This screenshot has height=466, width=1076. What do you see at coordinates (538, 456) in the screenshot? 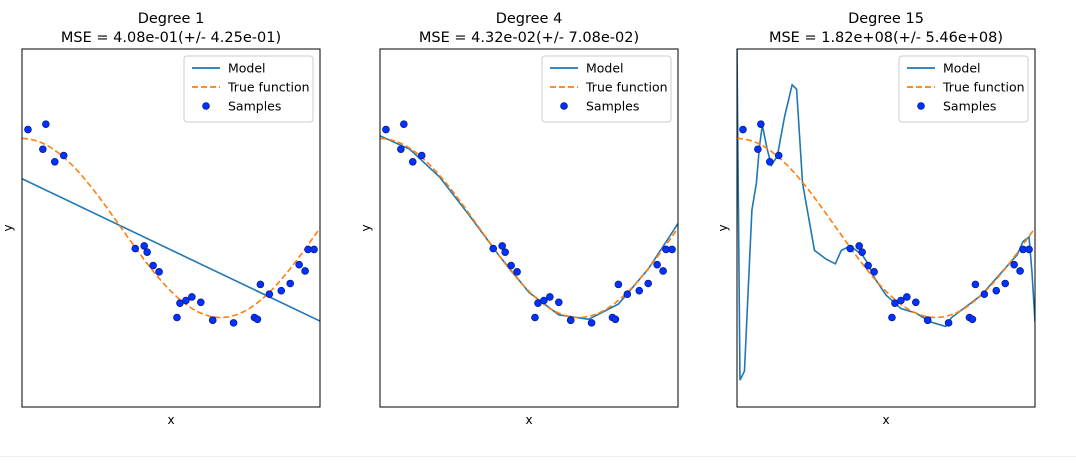
I see `bottom-divider` at bounding box center [538, 456].